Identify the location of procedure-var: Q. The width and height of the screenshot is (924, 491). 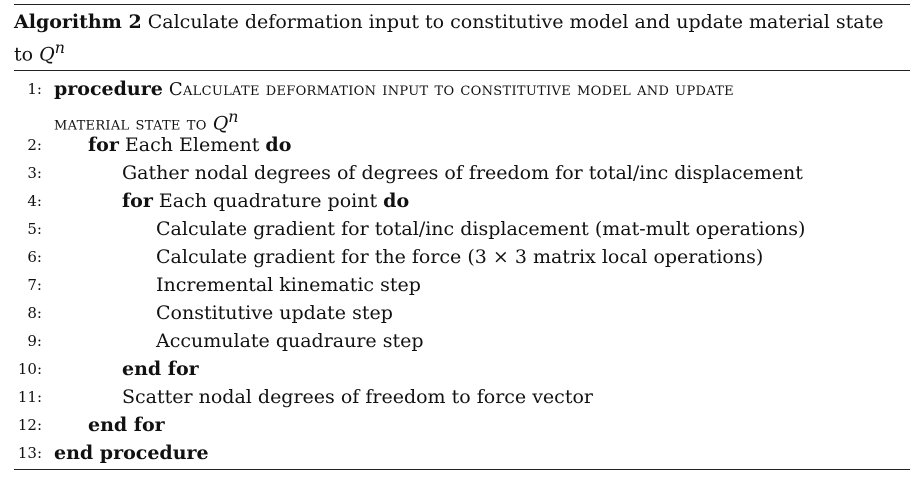
(220, 123).